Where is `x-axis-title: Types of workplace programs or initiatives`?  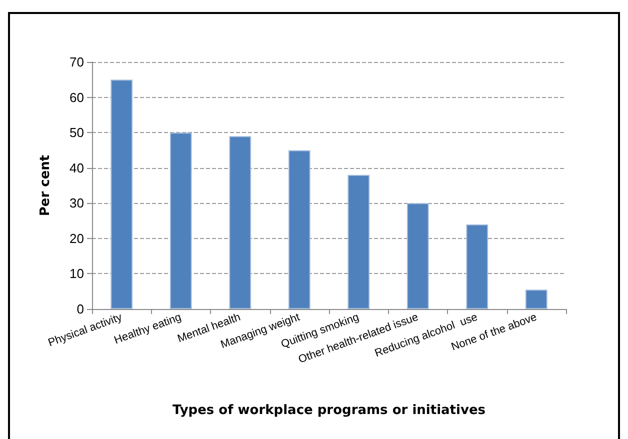
x-axis-title: Types of workplace programs or initiatives is located at coordinates (329, 410).